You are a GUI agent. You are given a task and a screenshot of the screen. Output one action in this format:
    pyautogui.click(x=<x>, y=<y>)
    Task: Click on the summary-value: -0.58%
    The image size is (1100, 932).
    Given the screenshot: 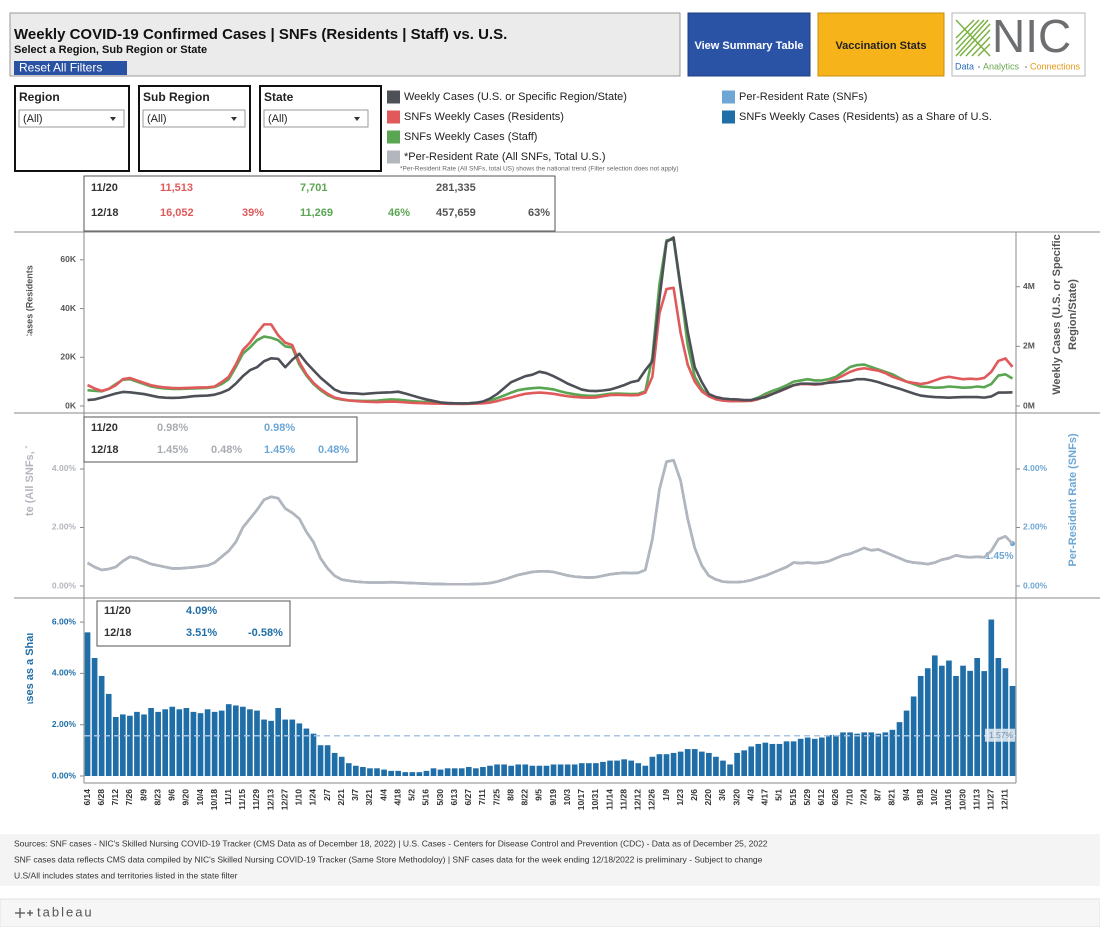 What is the action you would take?
    pyautogui.click(x=265, y=633)
    